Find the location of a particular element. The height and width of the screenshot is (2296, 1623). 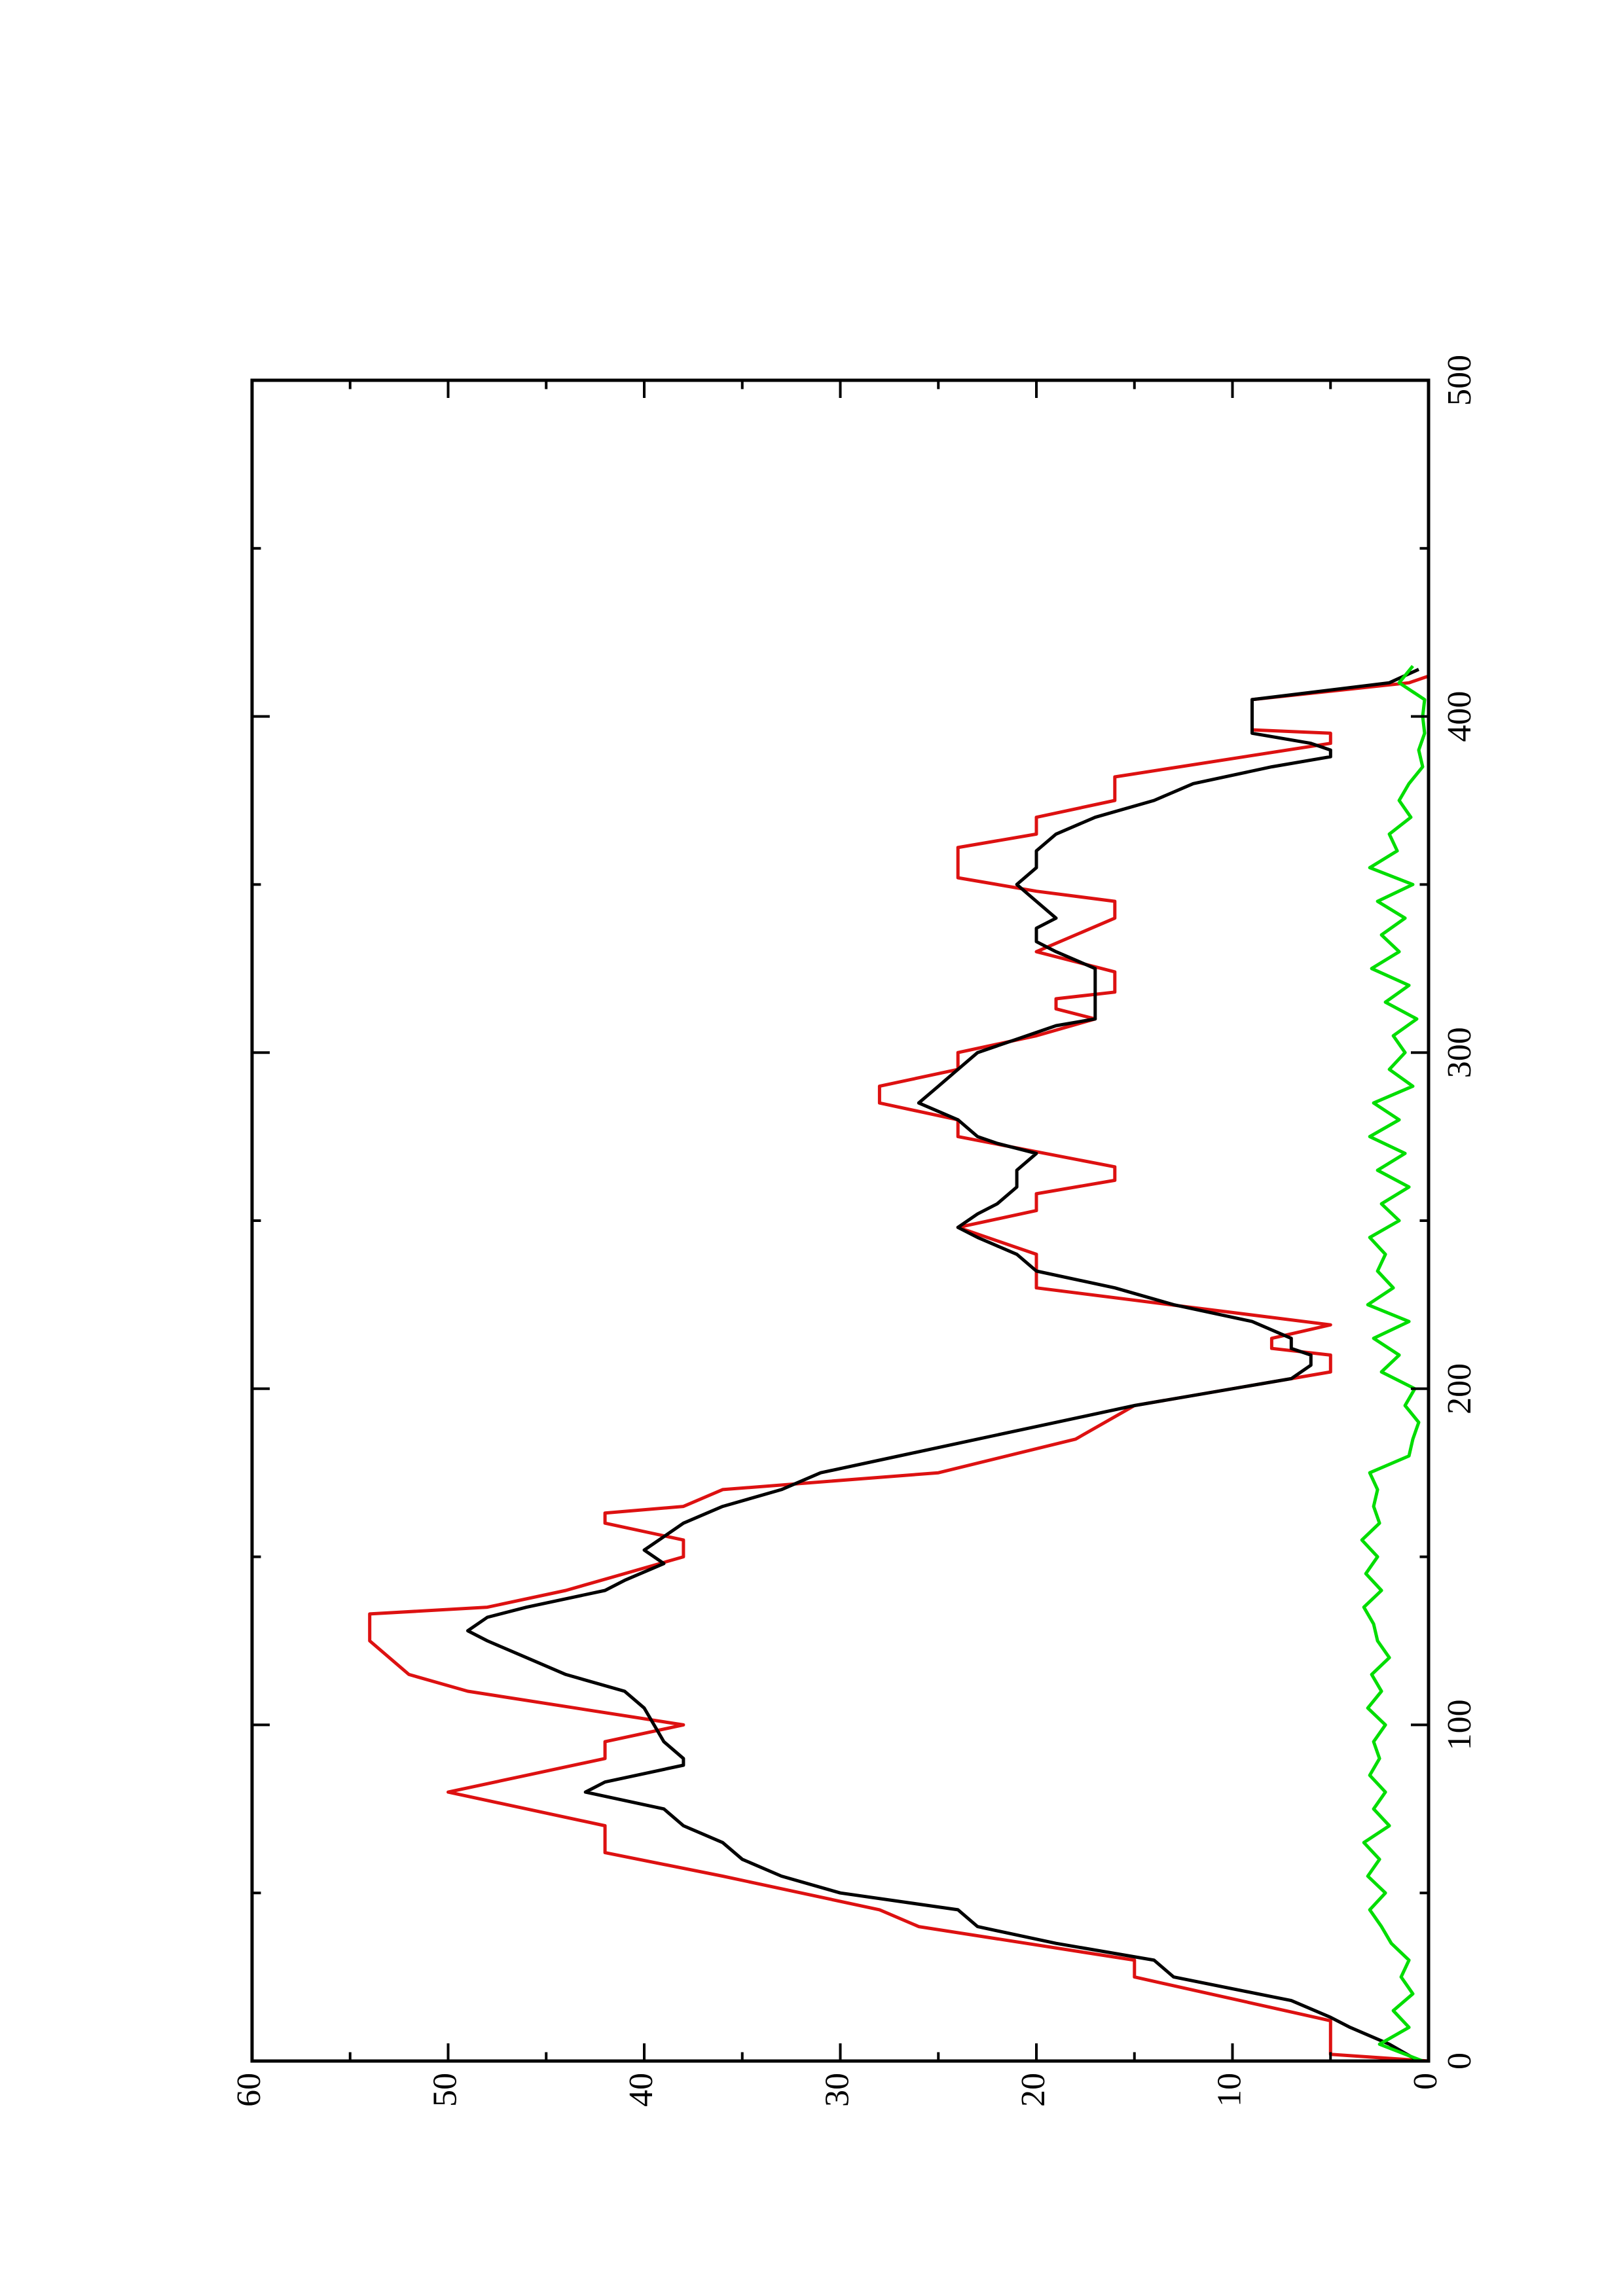

y-tick-label: 10 is located at coordinates (1229, 2090).